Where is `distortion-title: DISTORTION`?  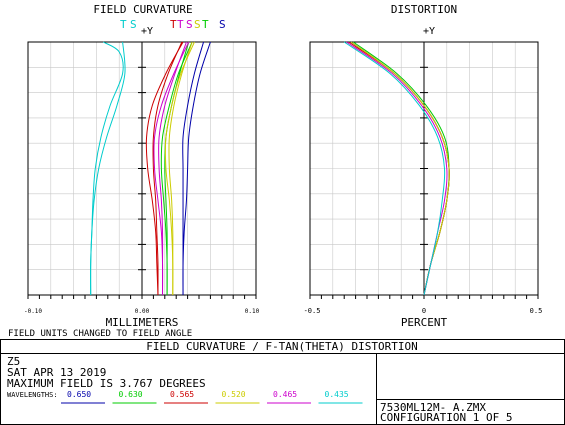 distortion-title: DISTORTION is located at coordinates (424, 9).